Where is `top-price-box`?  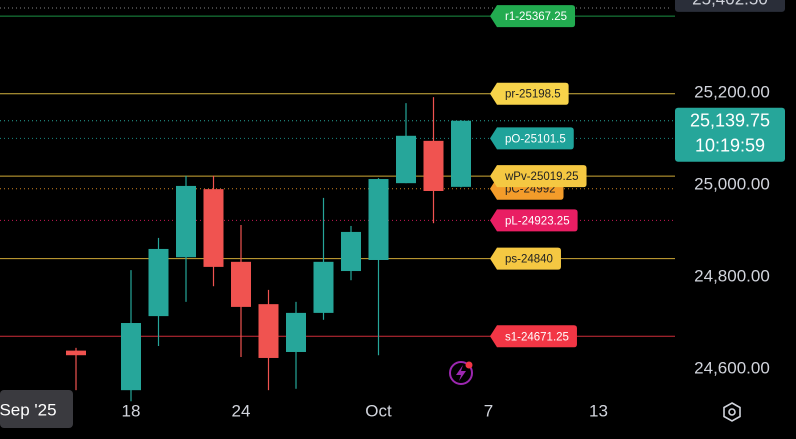
top-price-box is located at coordinates (730, 6).